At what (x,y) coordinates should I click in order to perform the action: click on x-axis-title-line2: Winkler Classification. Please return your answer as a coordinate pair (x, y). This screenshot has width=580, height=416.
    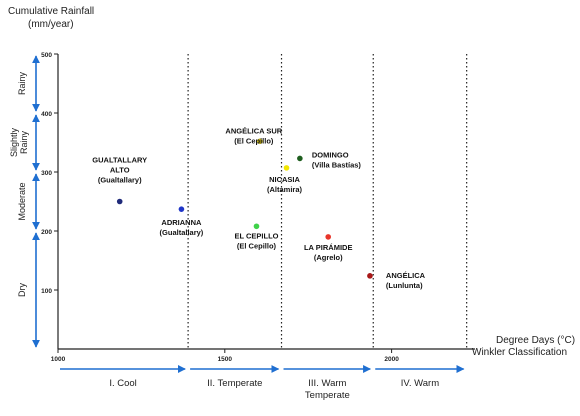
    Looking at the image, I should click on (520, 352).